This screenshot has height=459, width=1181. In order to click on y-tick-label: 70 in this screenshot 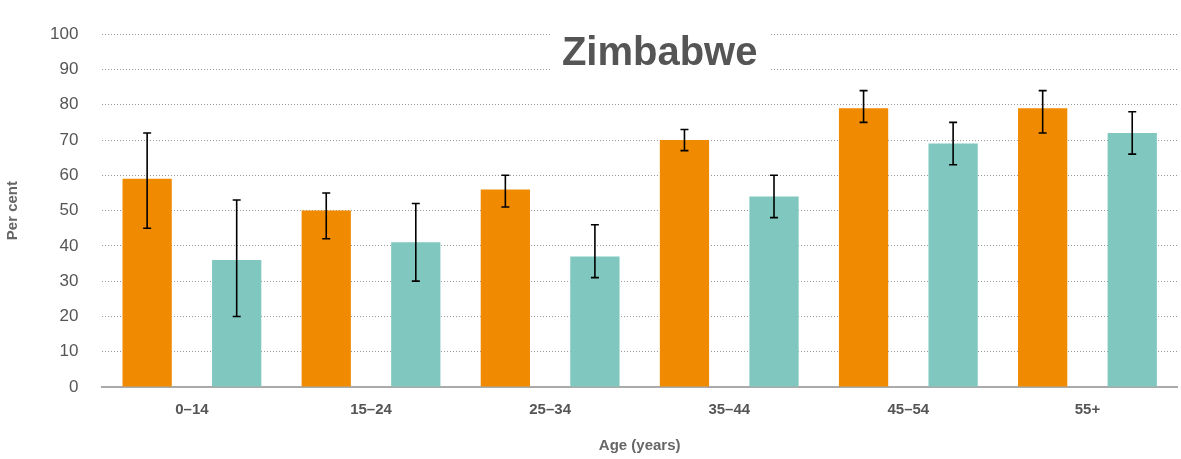, I will do `click(69, 139)`.